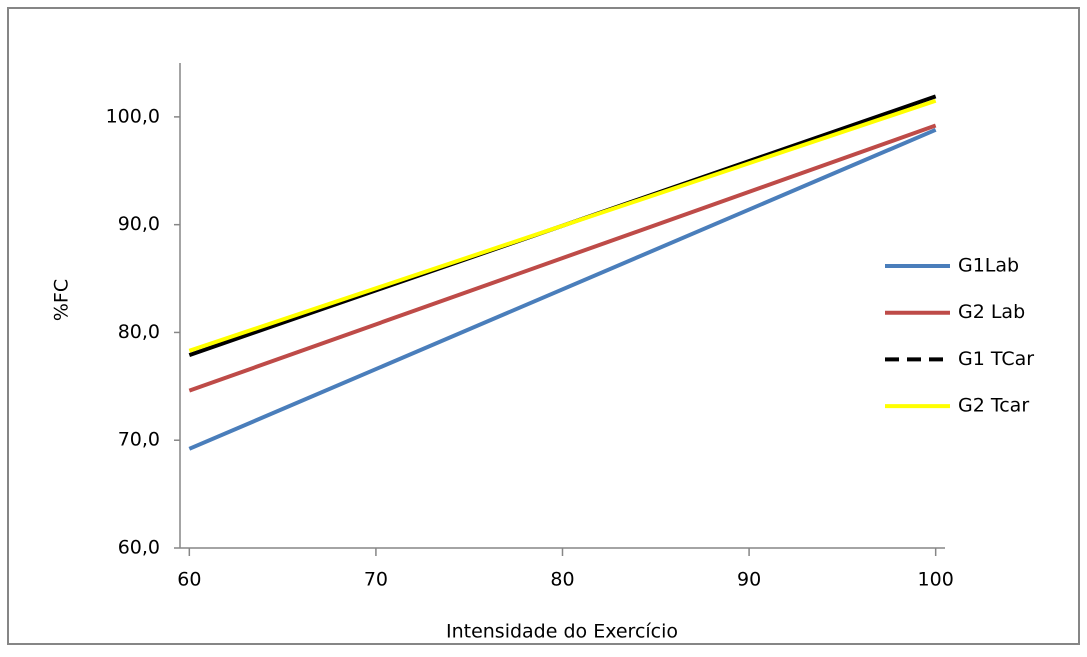 This screenshot has height=657, width=1087. What do you see at coordinates (991, 312) in the screenshot?
I see `legend-label: G2 Lab` at bounding box center [991, 312].